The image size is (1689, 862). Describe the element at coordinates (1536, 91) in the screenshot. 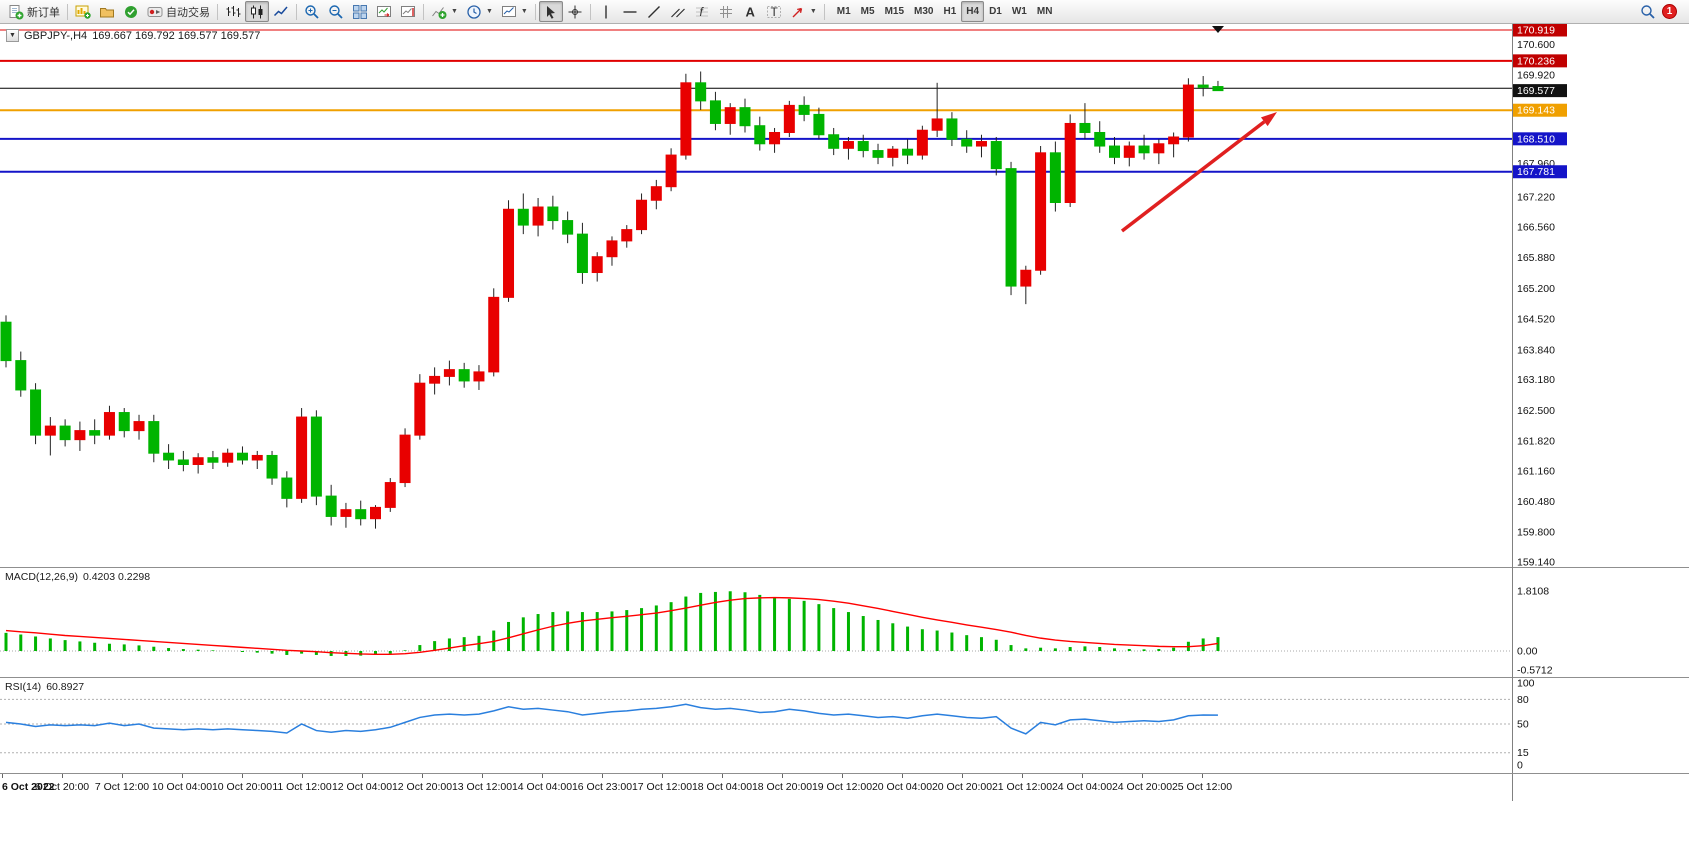

I see `price-marker-label: 169.577` at that location.